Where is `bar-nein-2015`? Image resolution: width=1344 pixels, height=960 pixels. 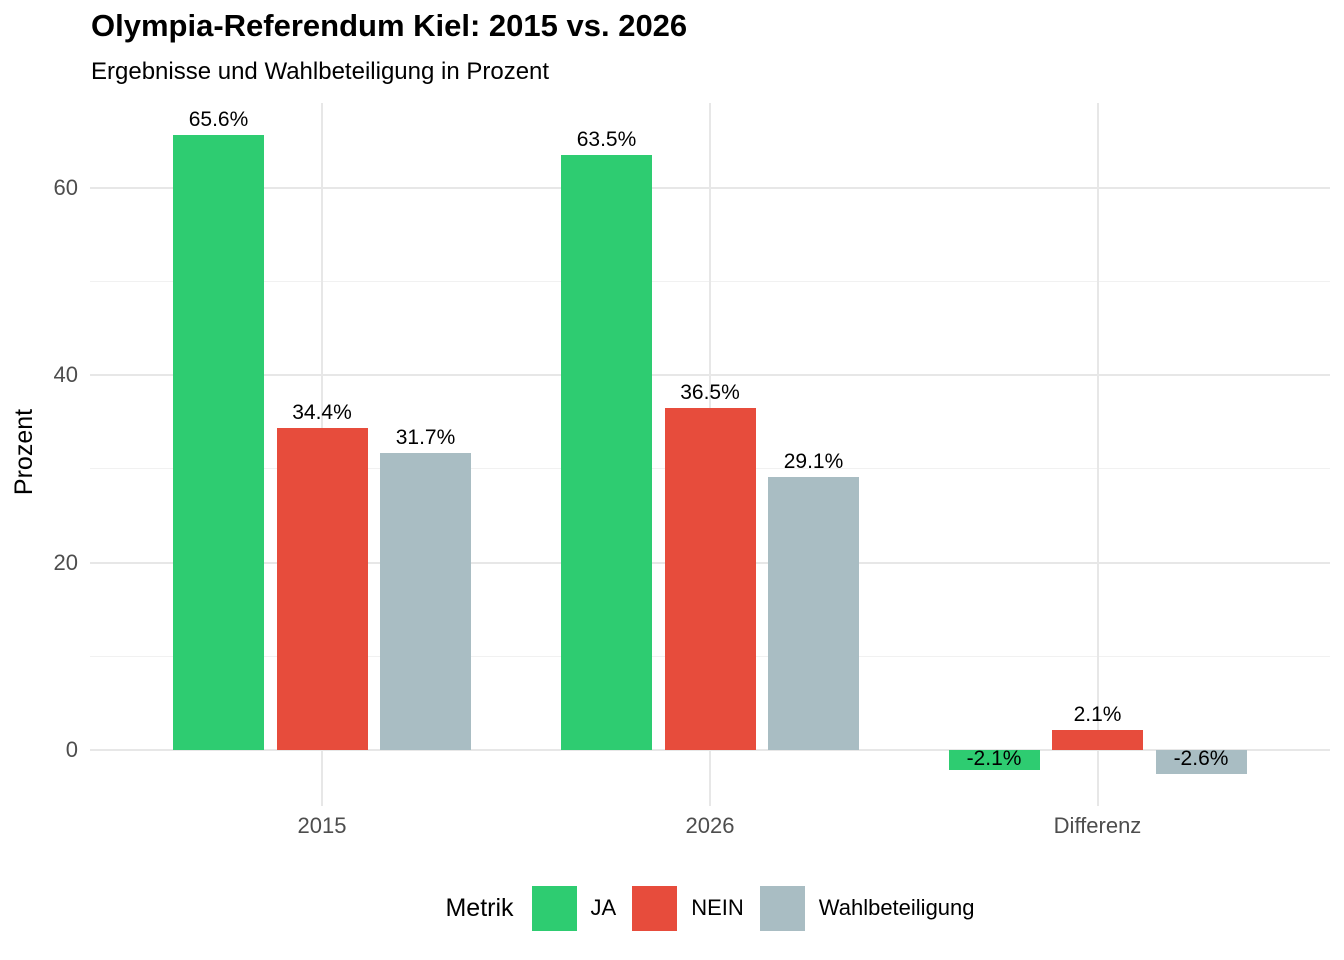 bar-nein-2015 is located at coordinates (322, 588).